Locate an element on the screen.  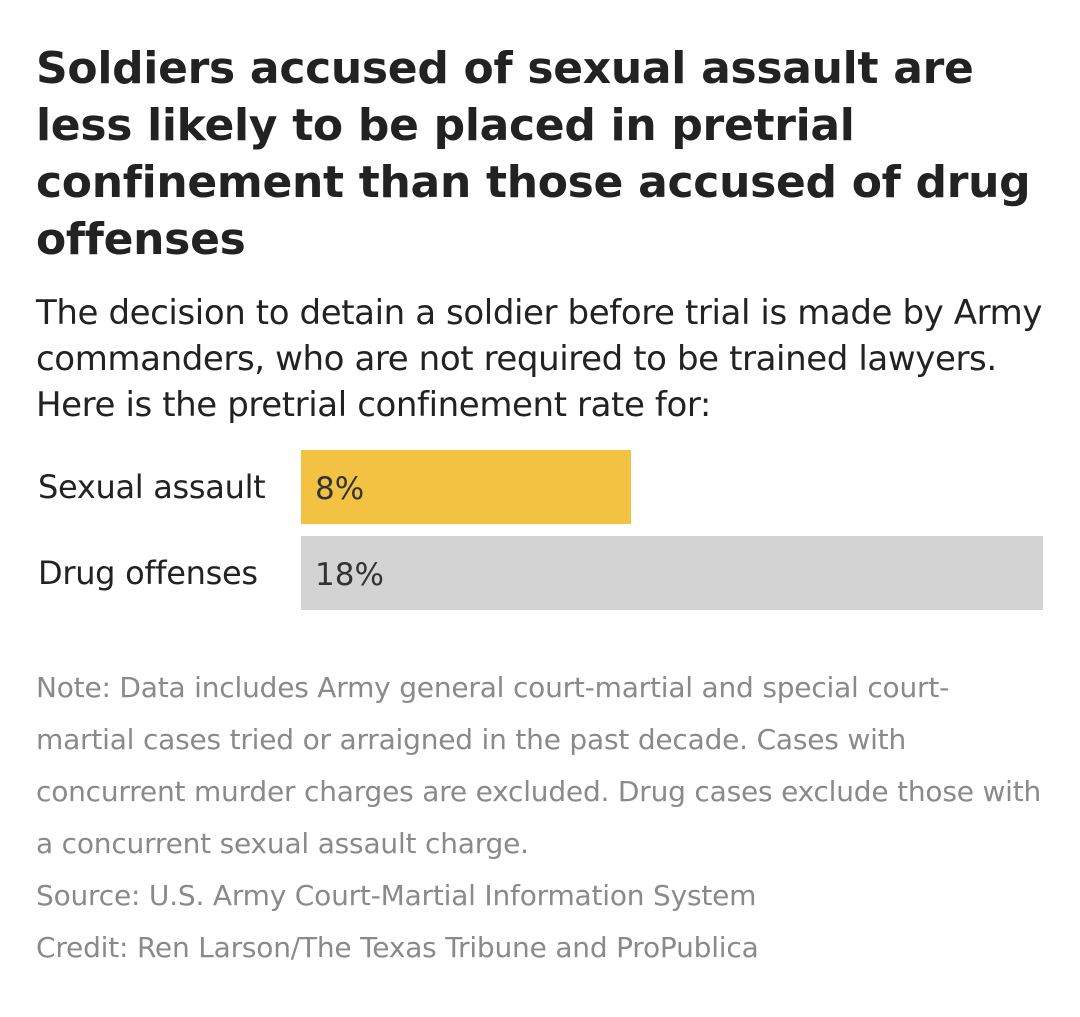
bar-row: Sexual assault 8% is located at coordinates (541, 487).